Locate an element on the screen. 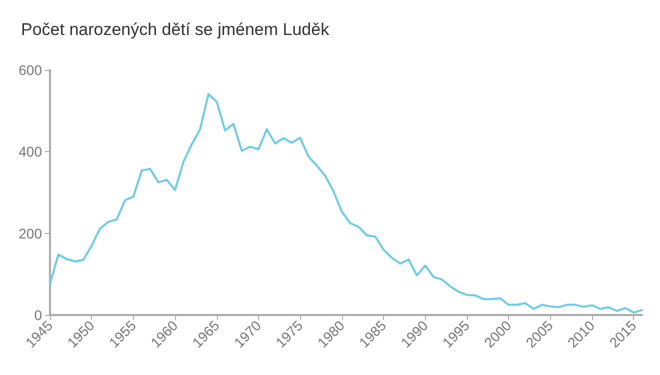  y-tick-label: 200 is located at coordinates (30, 233).